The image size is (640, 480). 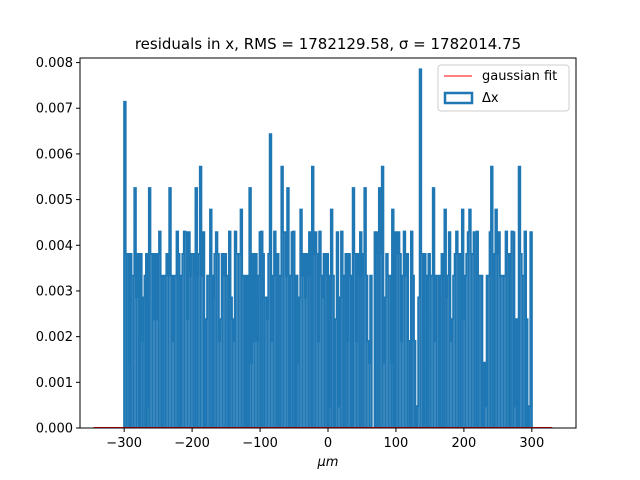 What do you see at coordinates (54, 63) in the screenshot?
I see `y-tick-label: 0.008` at bounding box center [54, 63].